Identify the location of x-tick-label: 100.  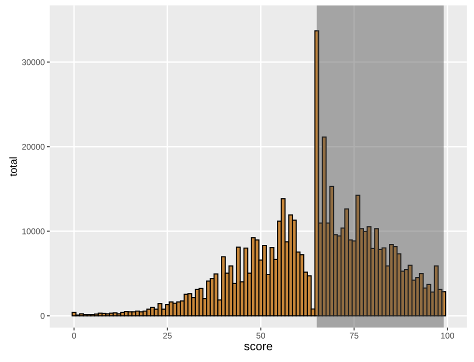
(447, 335).